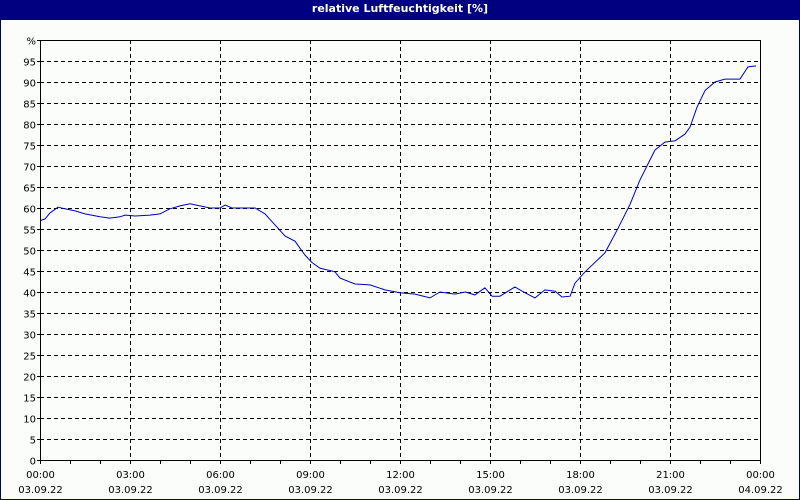 The image size is (800, 500). I want to click on y-tick-label: 75, so click(29, 147).